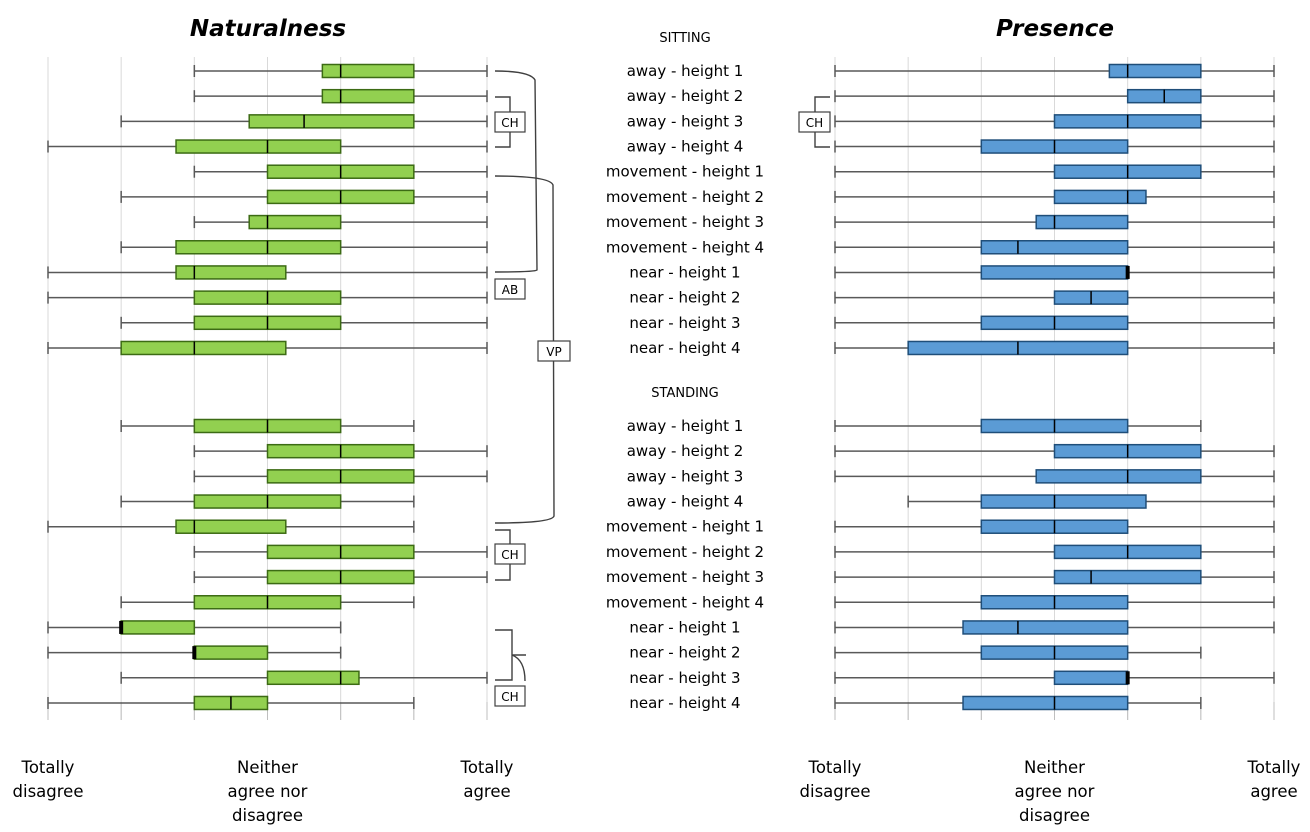 The height and width of the screenshot is (832, 1310). I want to click on section-title: SITTING, so click(684, 38).